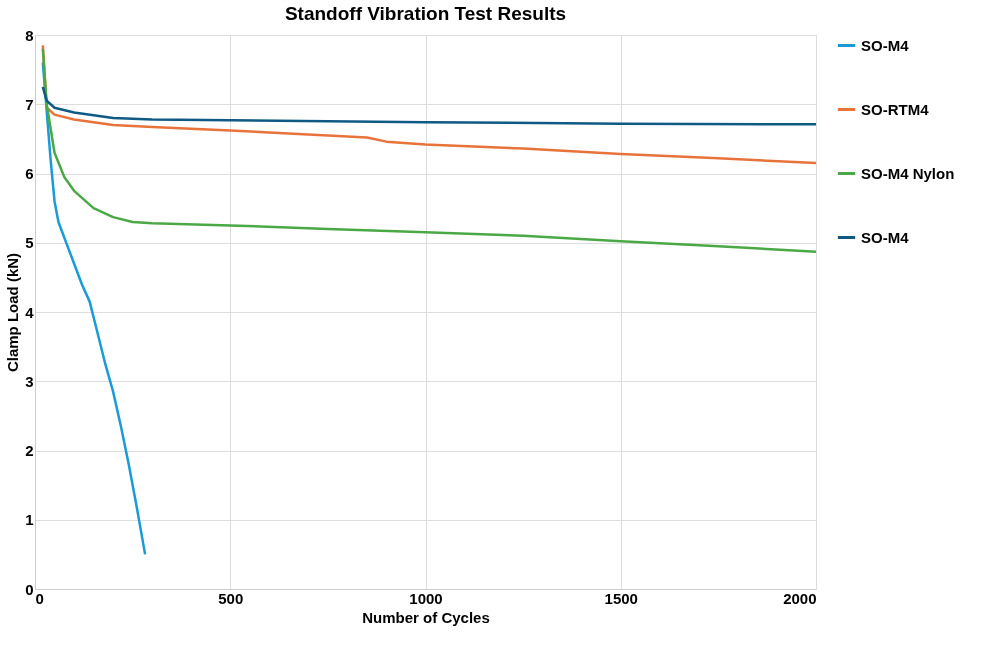  I want to click on y-tick-label: 7, so click(29, 104).